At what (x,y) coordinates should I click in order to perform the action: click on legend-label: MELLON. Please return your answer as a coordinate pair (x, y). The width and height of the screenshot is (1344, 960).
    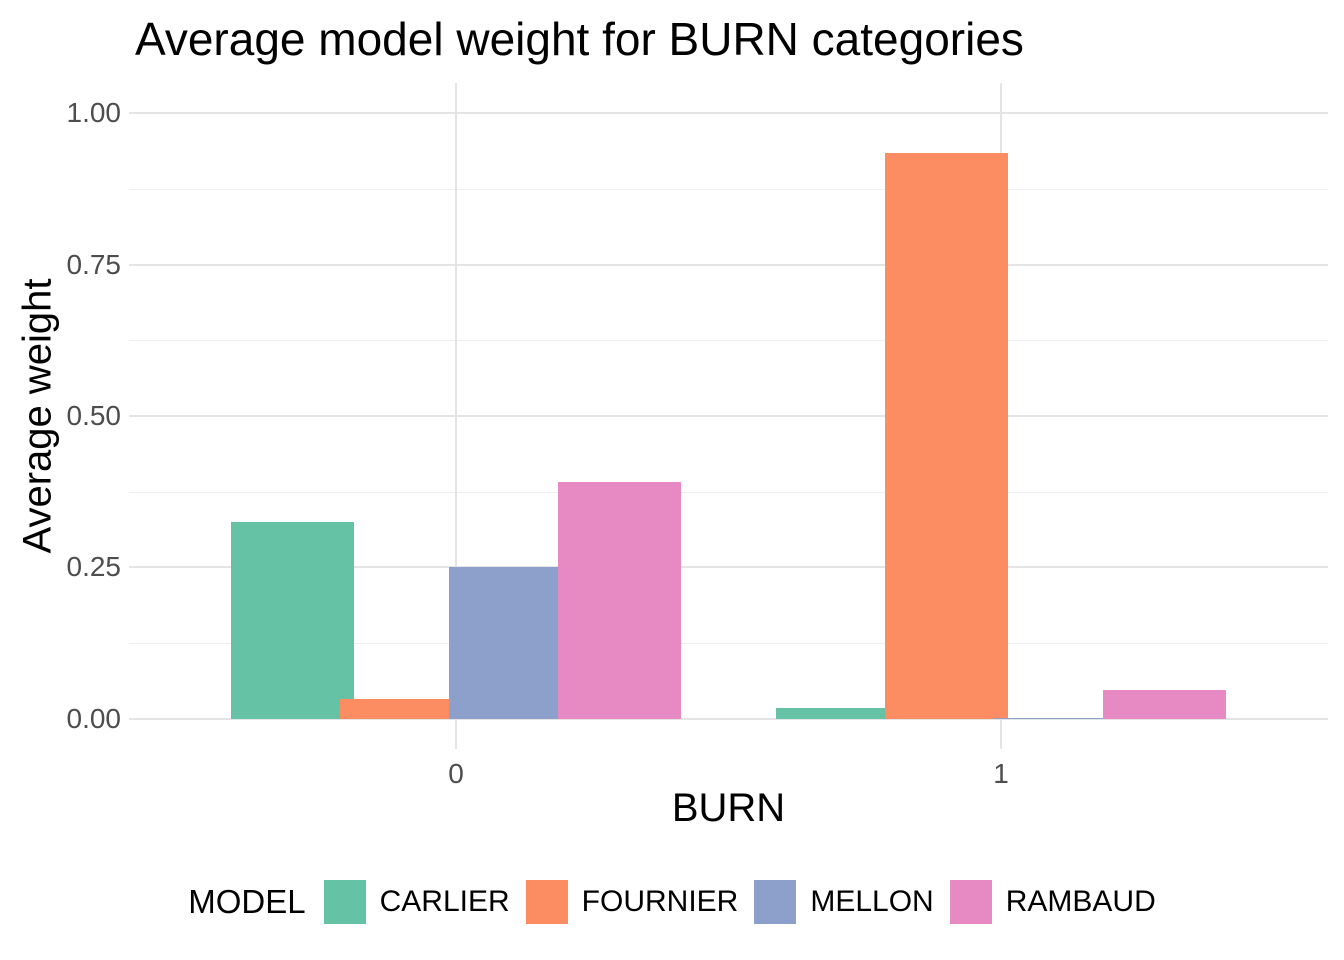
    Looking at the image, I should click on (872, 901).